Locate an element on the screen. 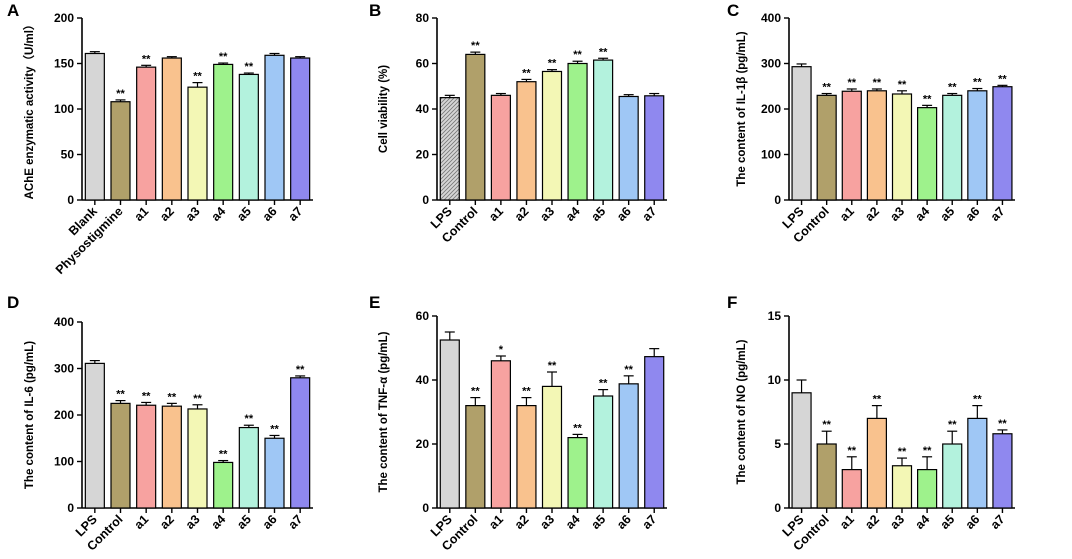 Image resolution: width=1072 pixels, height=559 pixels. y-axis-label: AChE enzymatic activity（U/ml） is located at coordinates (29, 109).